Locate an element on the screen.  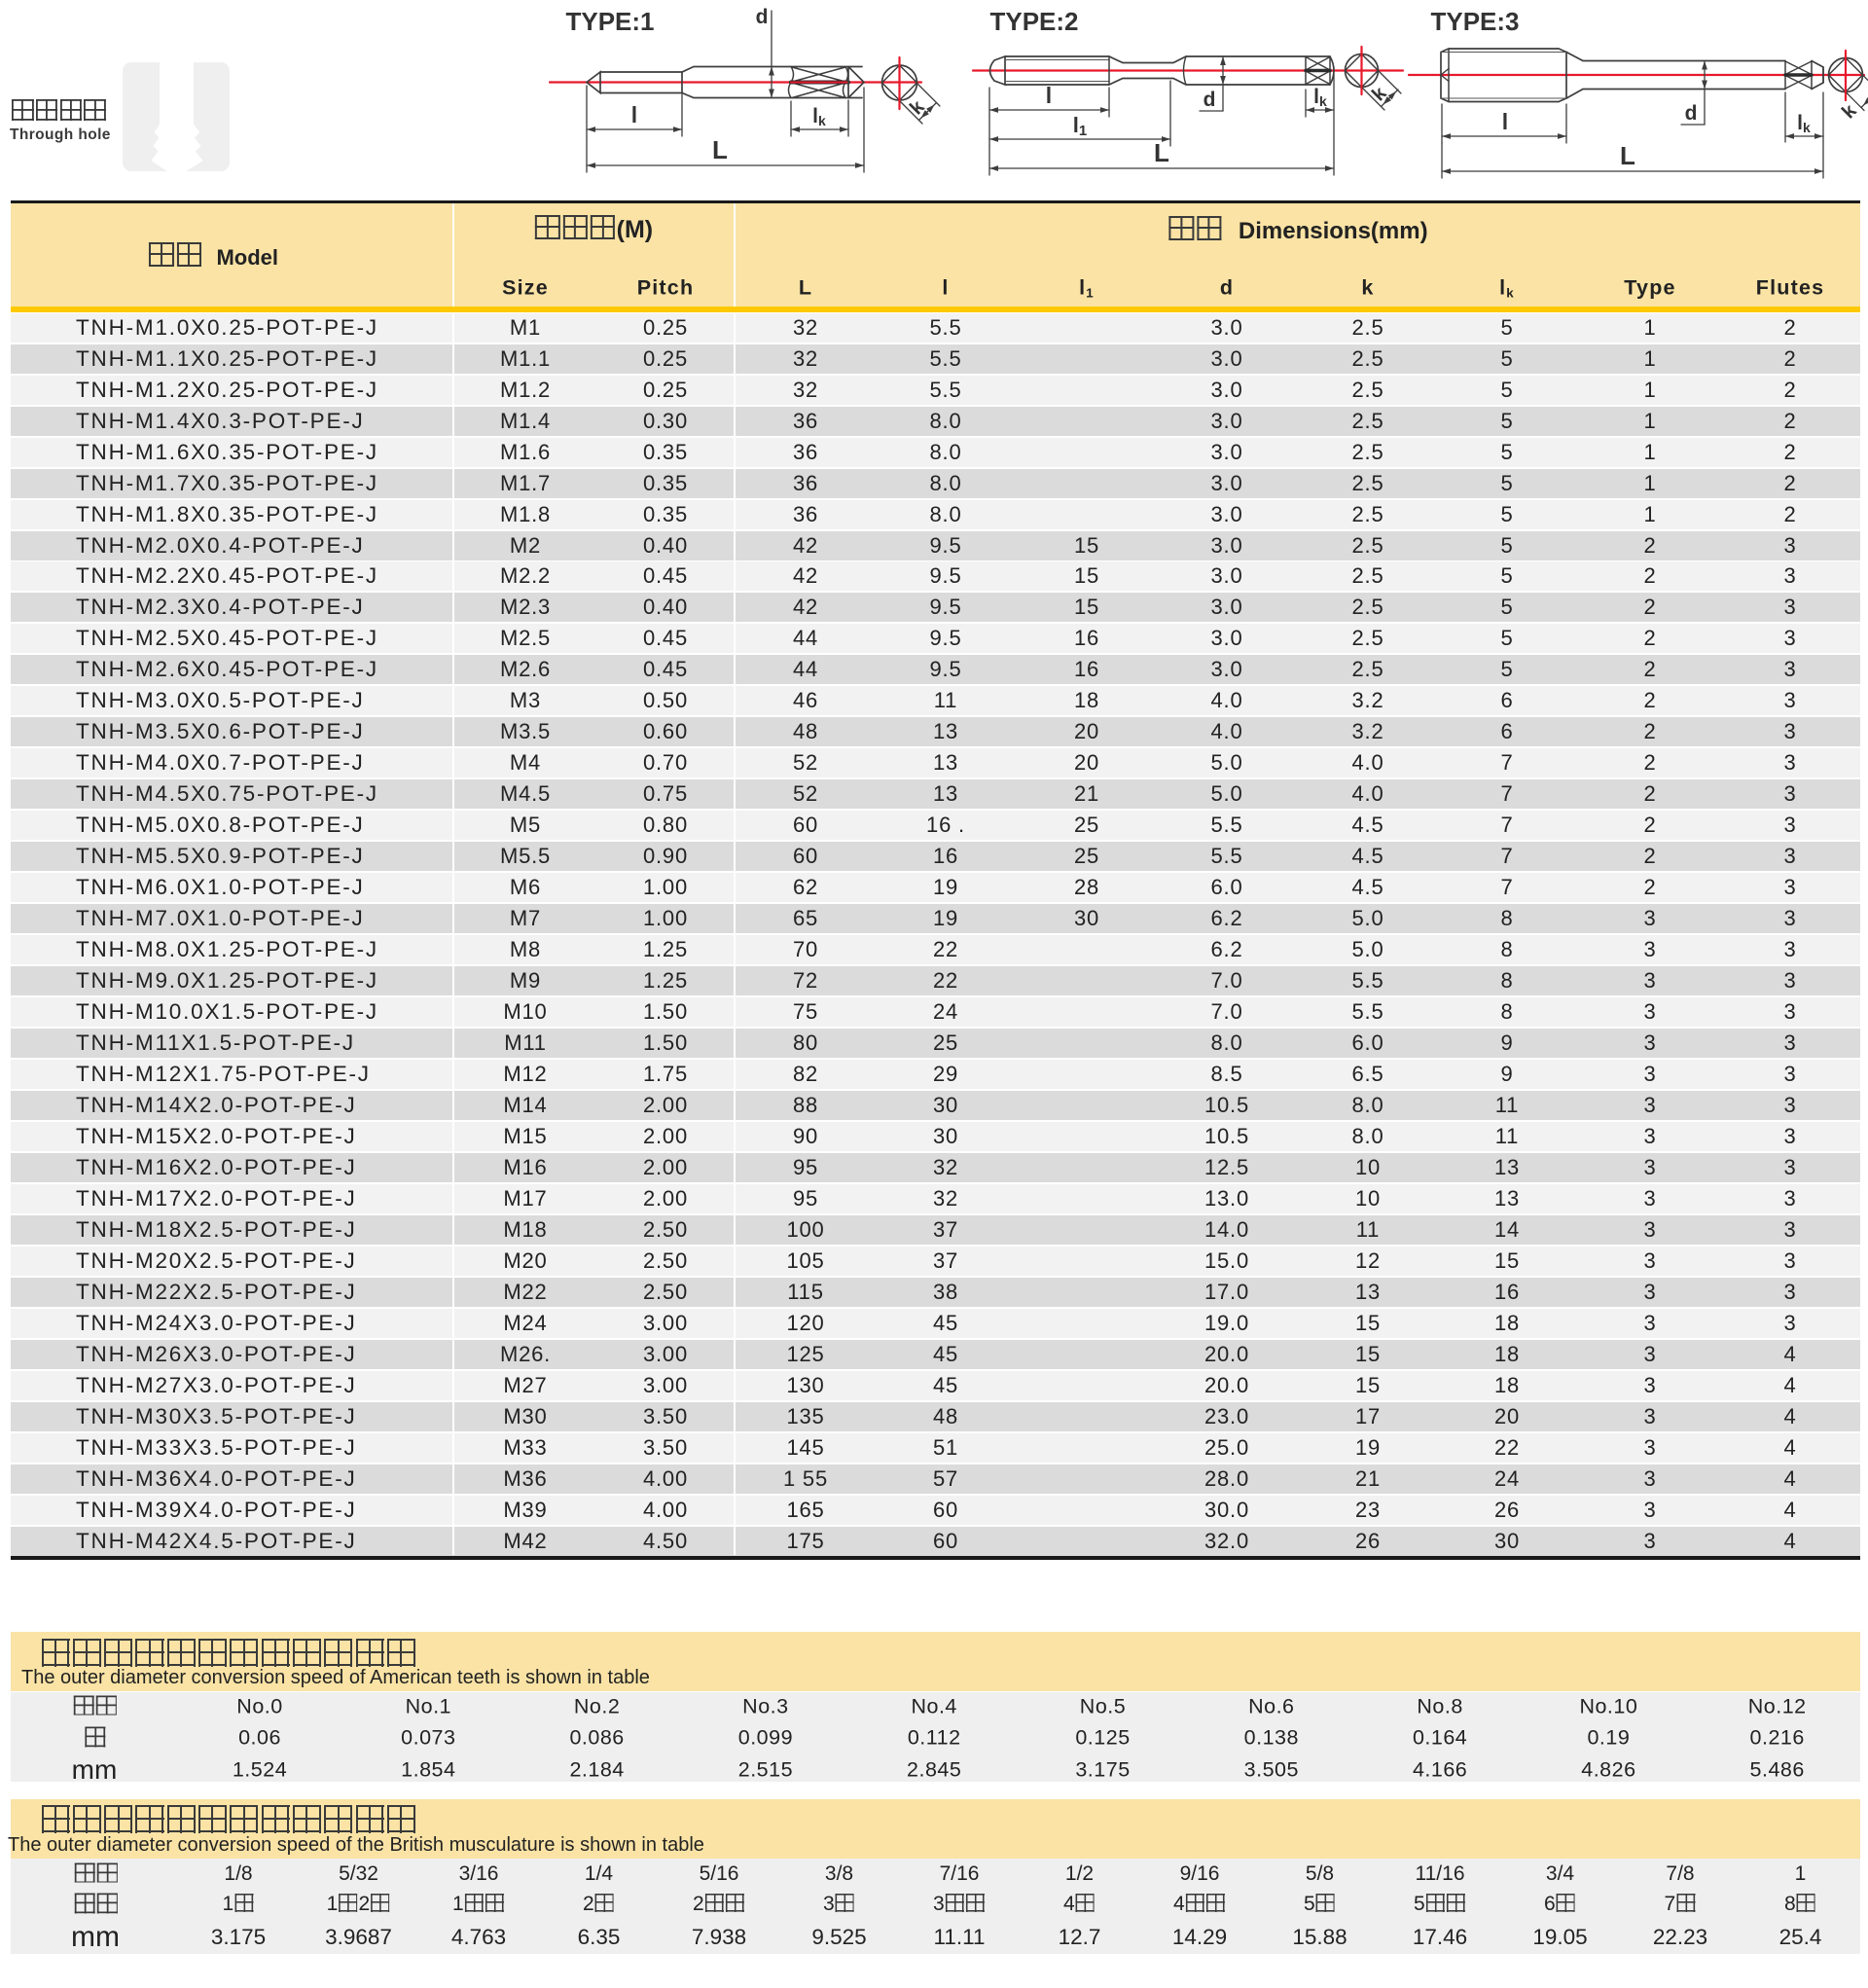
svg-text: l1 is located at coordinates (1080, 126).